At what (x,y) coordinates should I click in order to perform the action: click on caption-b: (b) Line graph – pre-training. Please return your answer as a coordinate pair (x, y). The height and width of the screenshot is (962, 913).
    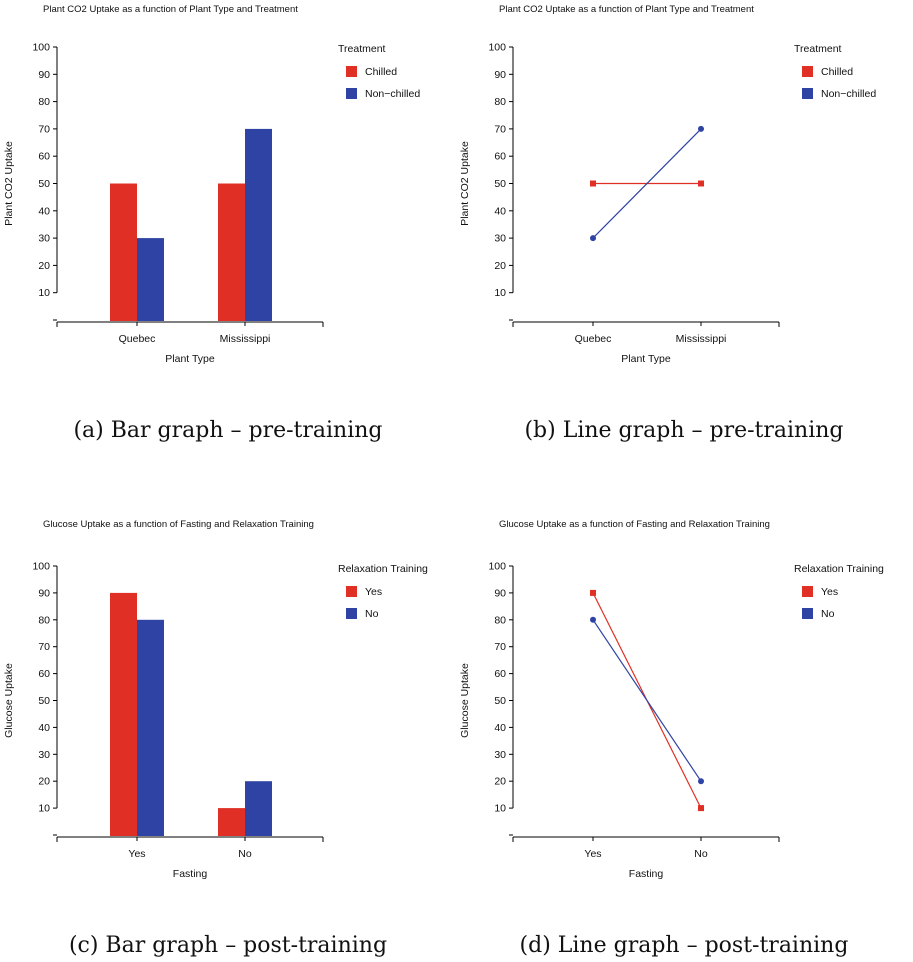
    Looking at the image, I should click on (684, 430).